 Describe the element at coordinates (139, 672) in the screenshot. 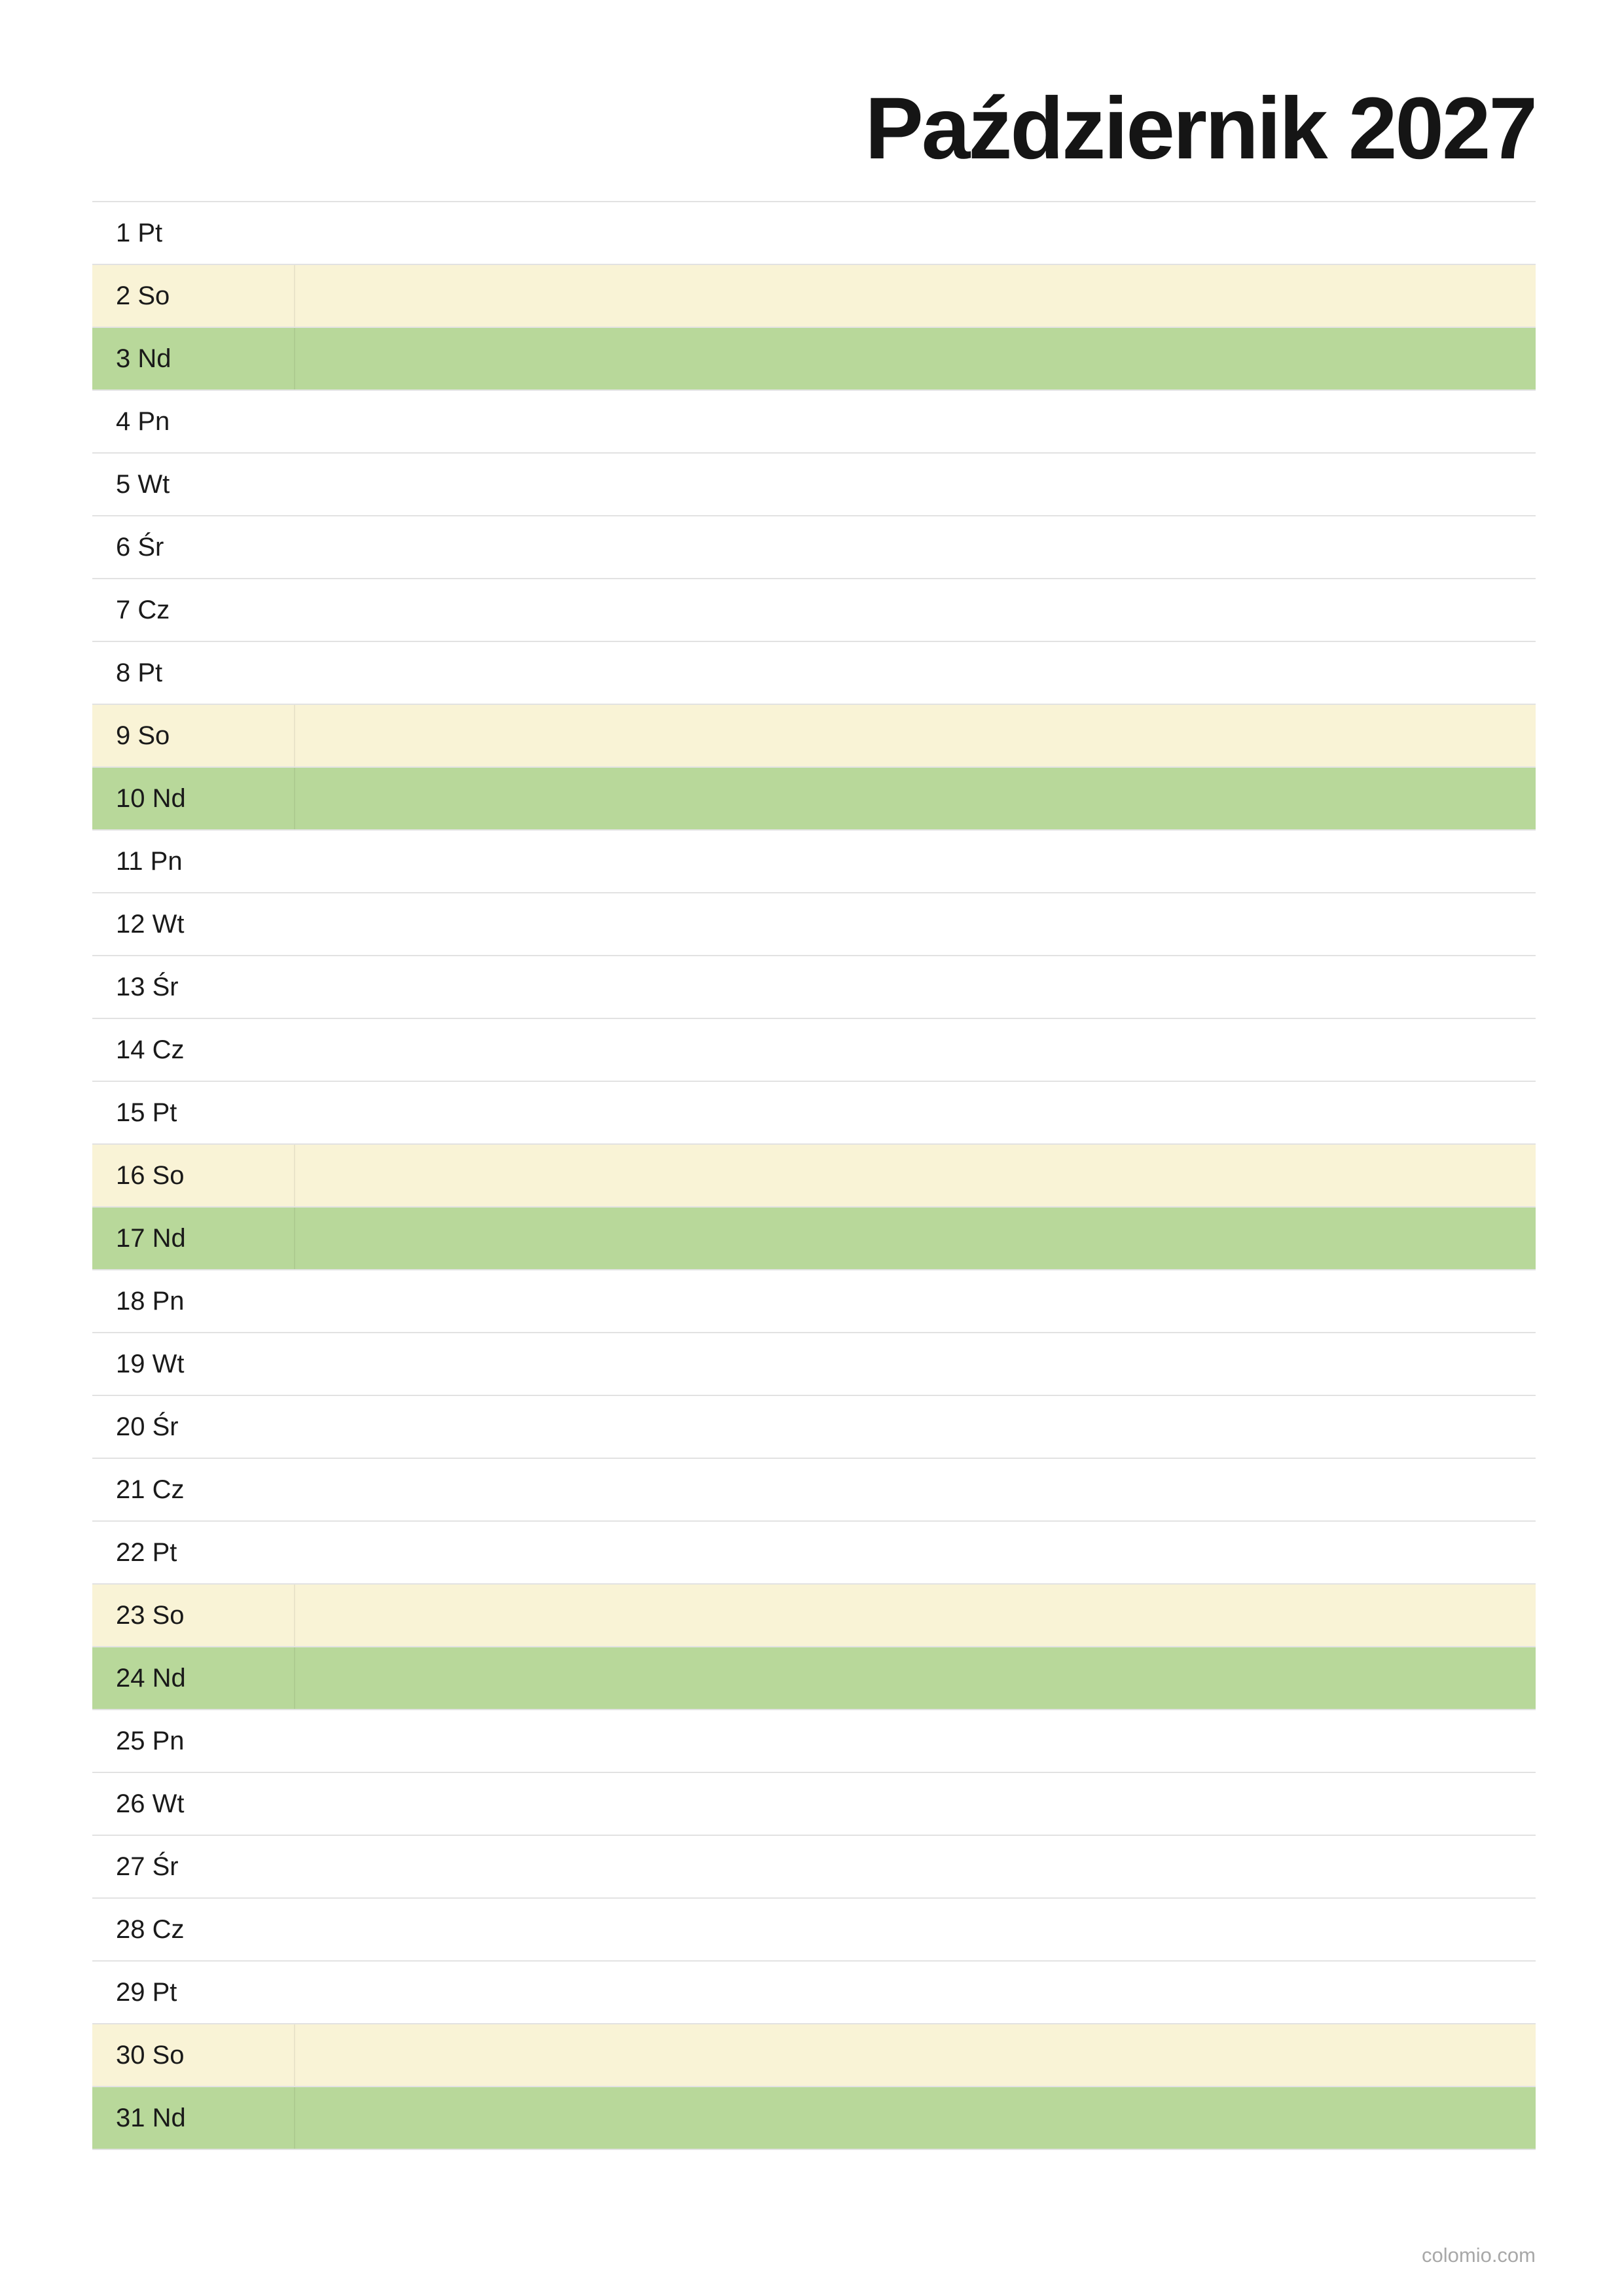

I see `day-label: 8 Pt` at that location.